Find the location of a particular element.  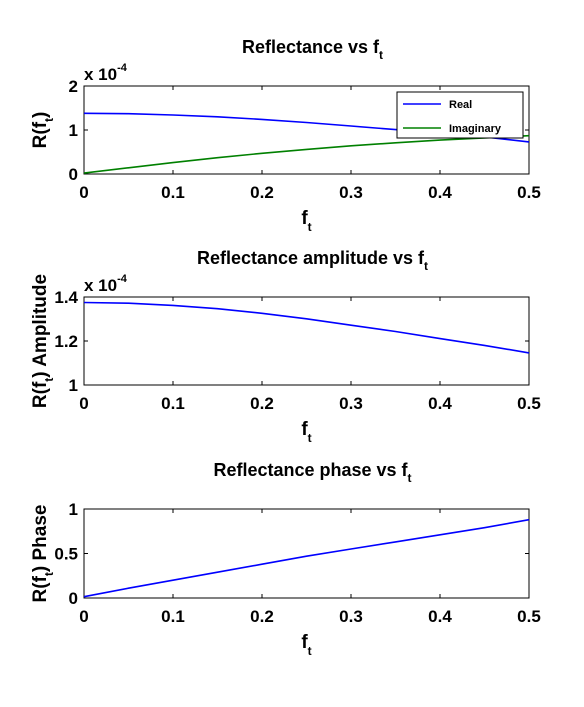

plot-area is located at coordinates (306, 341).